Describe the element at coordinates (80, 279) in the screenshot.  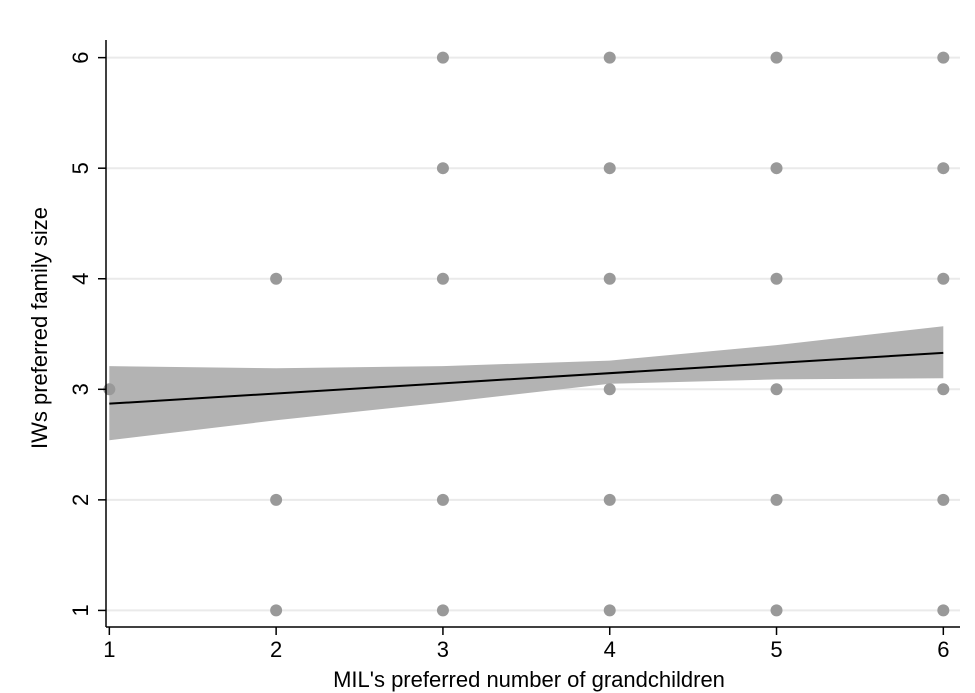
I see `y-tick-label-4: 4` at that location.